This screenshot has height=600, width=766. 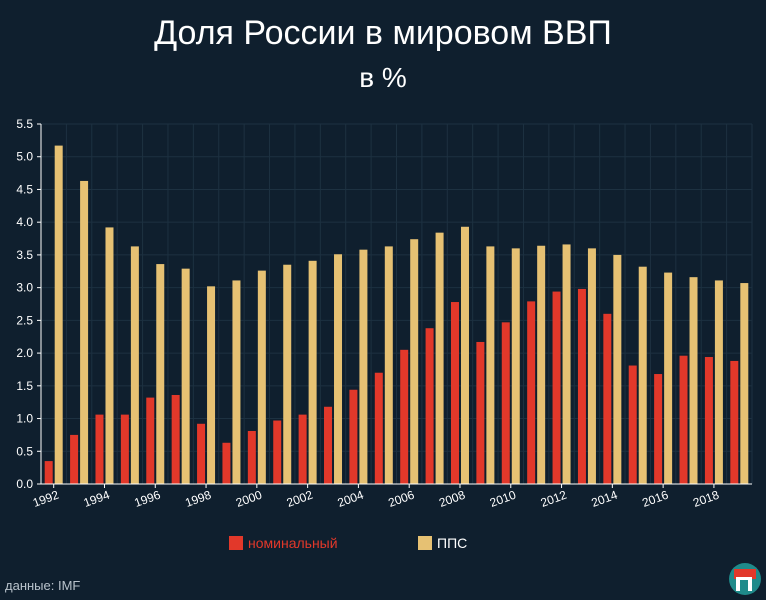 I want to click on y-tick-label: 4.5, so click(x=24, y=189).